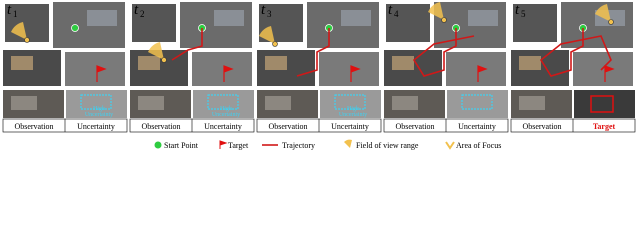 This screenshot has height=240, width=640. What do you see at coordinates (396, 14) in the screenshot?
I see `time-subscript: 4` at bounding box center [396, 14].